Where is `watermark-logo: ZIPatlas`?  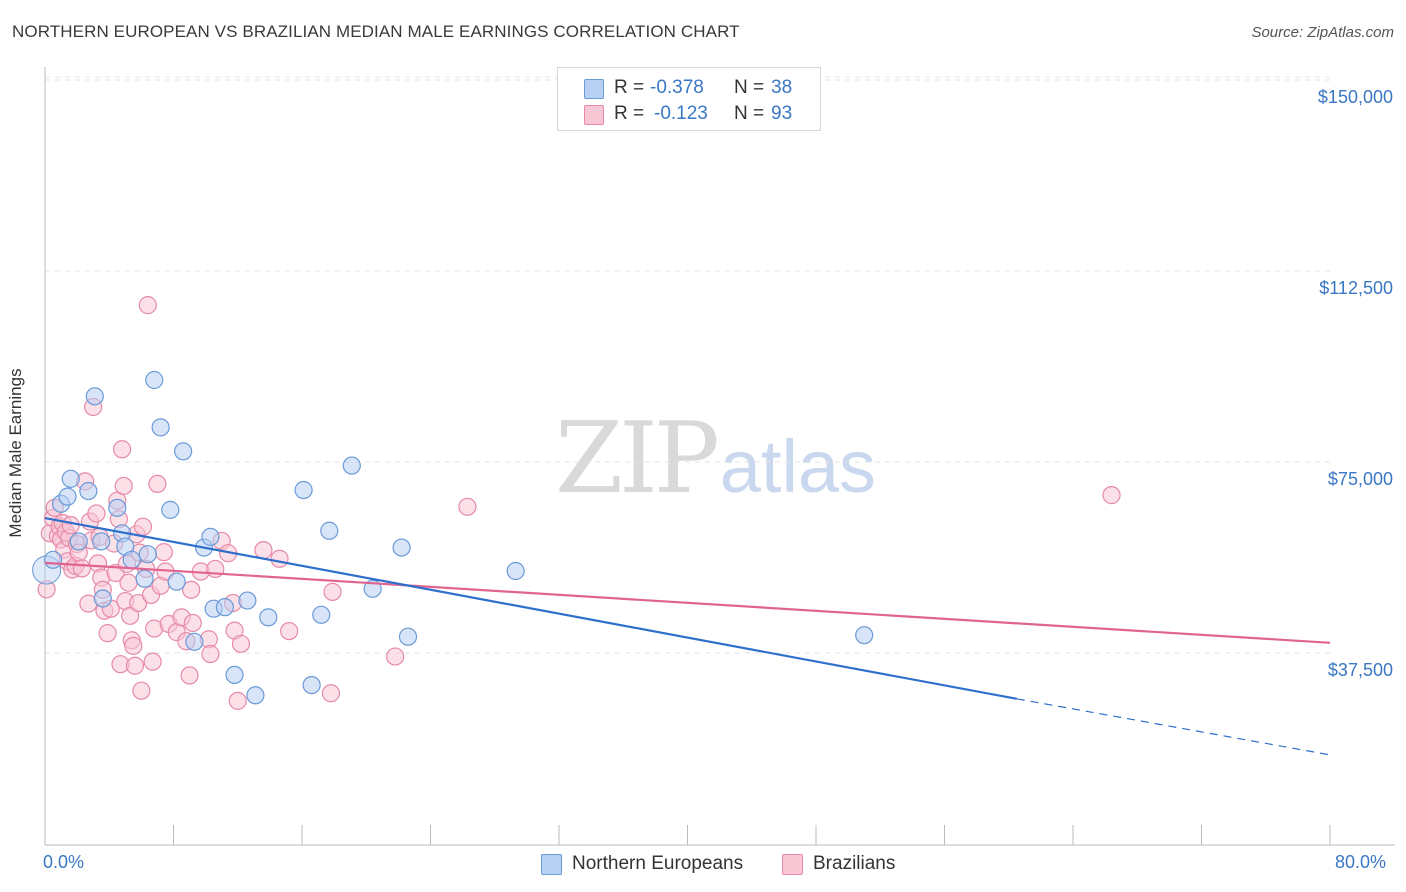 watermark-logo: ZIPatlas is located at coordinates (715, 459).